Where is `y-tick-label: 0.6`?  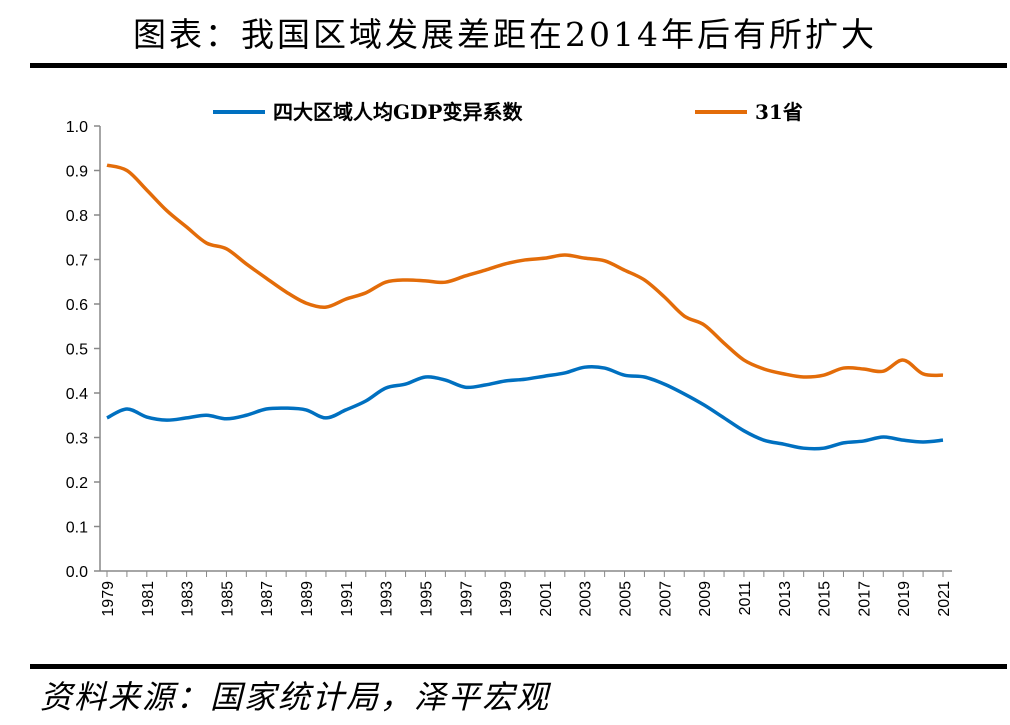 y-tick-label: 0.6 is located at coordinates (77, 305).